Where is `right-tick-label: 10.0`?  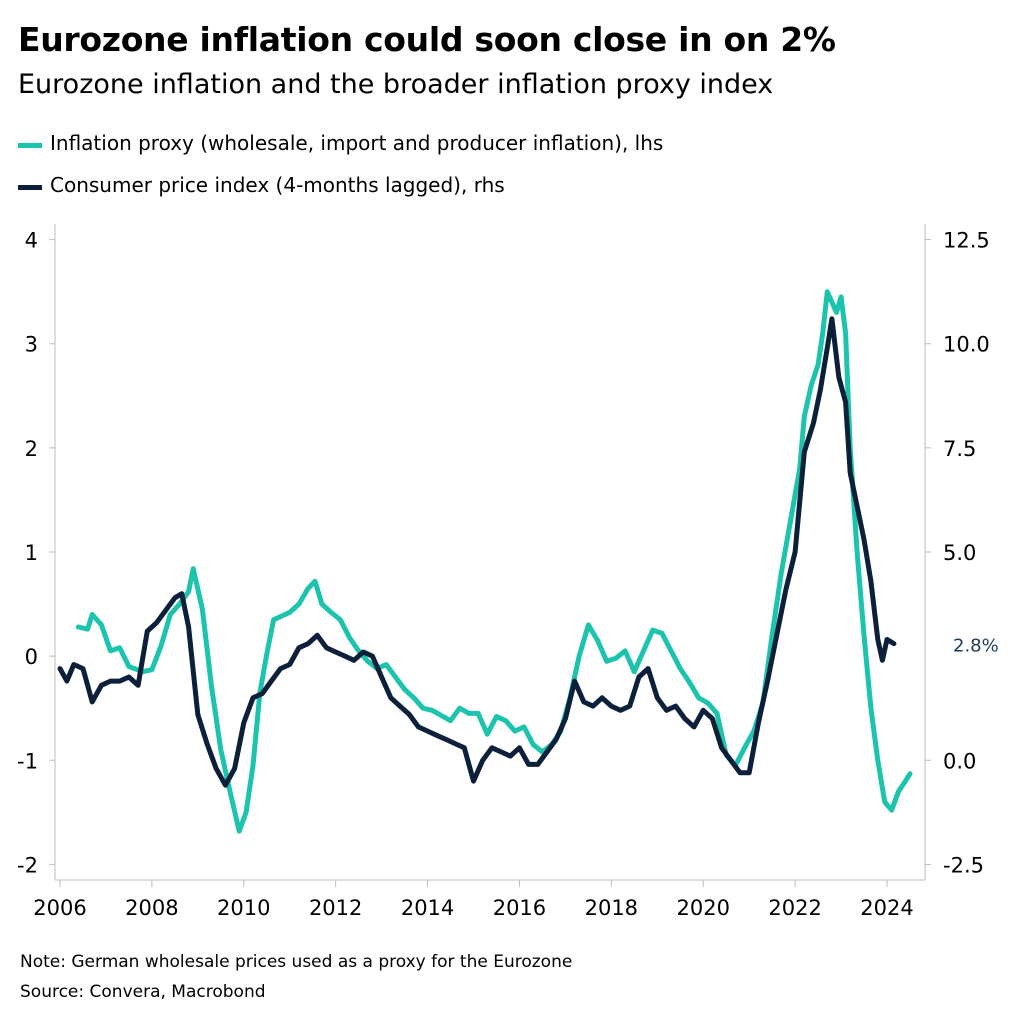
right-tick-label: 10.0 is located at coordinates (966, 345).